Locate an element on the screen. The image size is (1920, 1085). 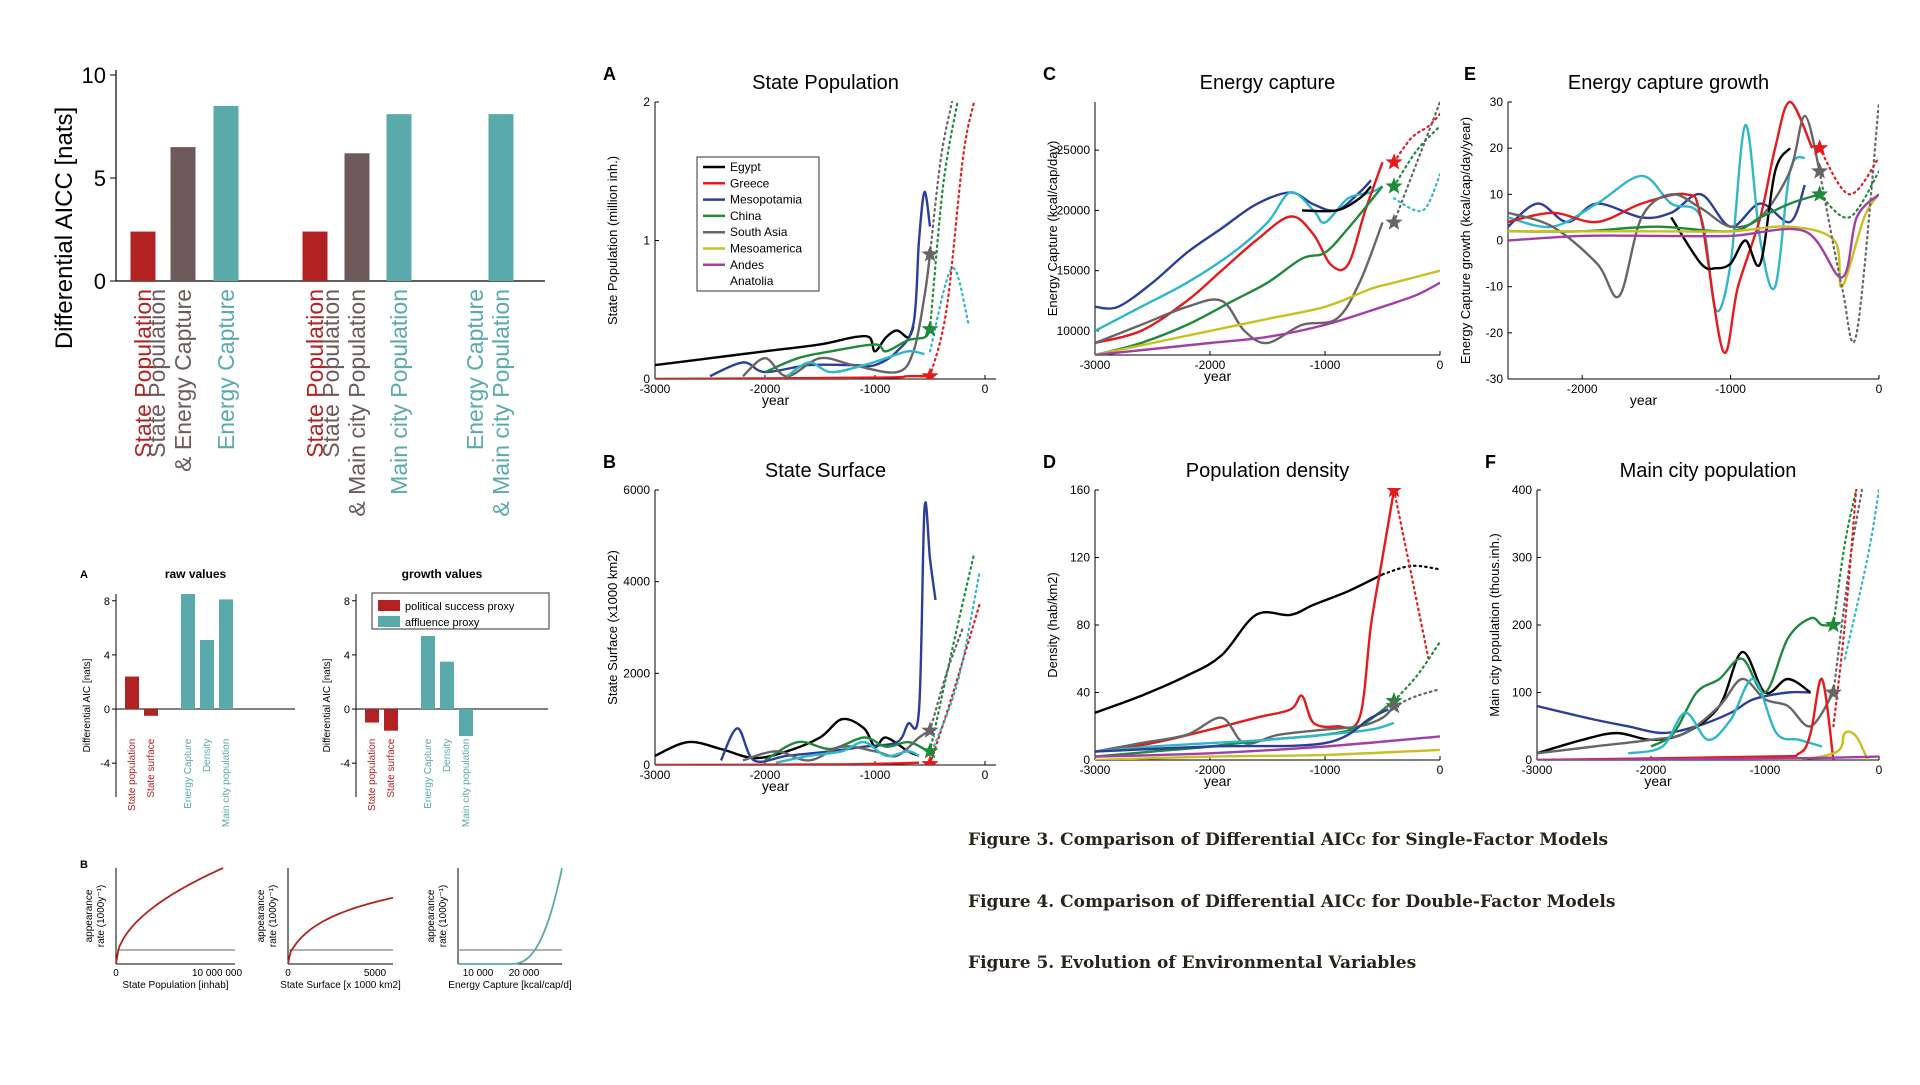
legend-label-anatolia: Anatolia is located at coordinates (752, 281).